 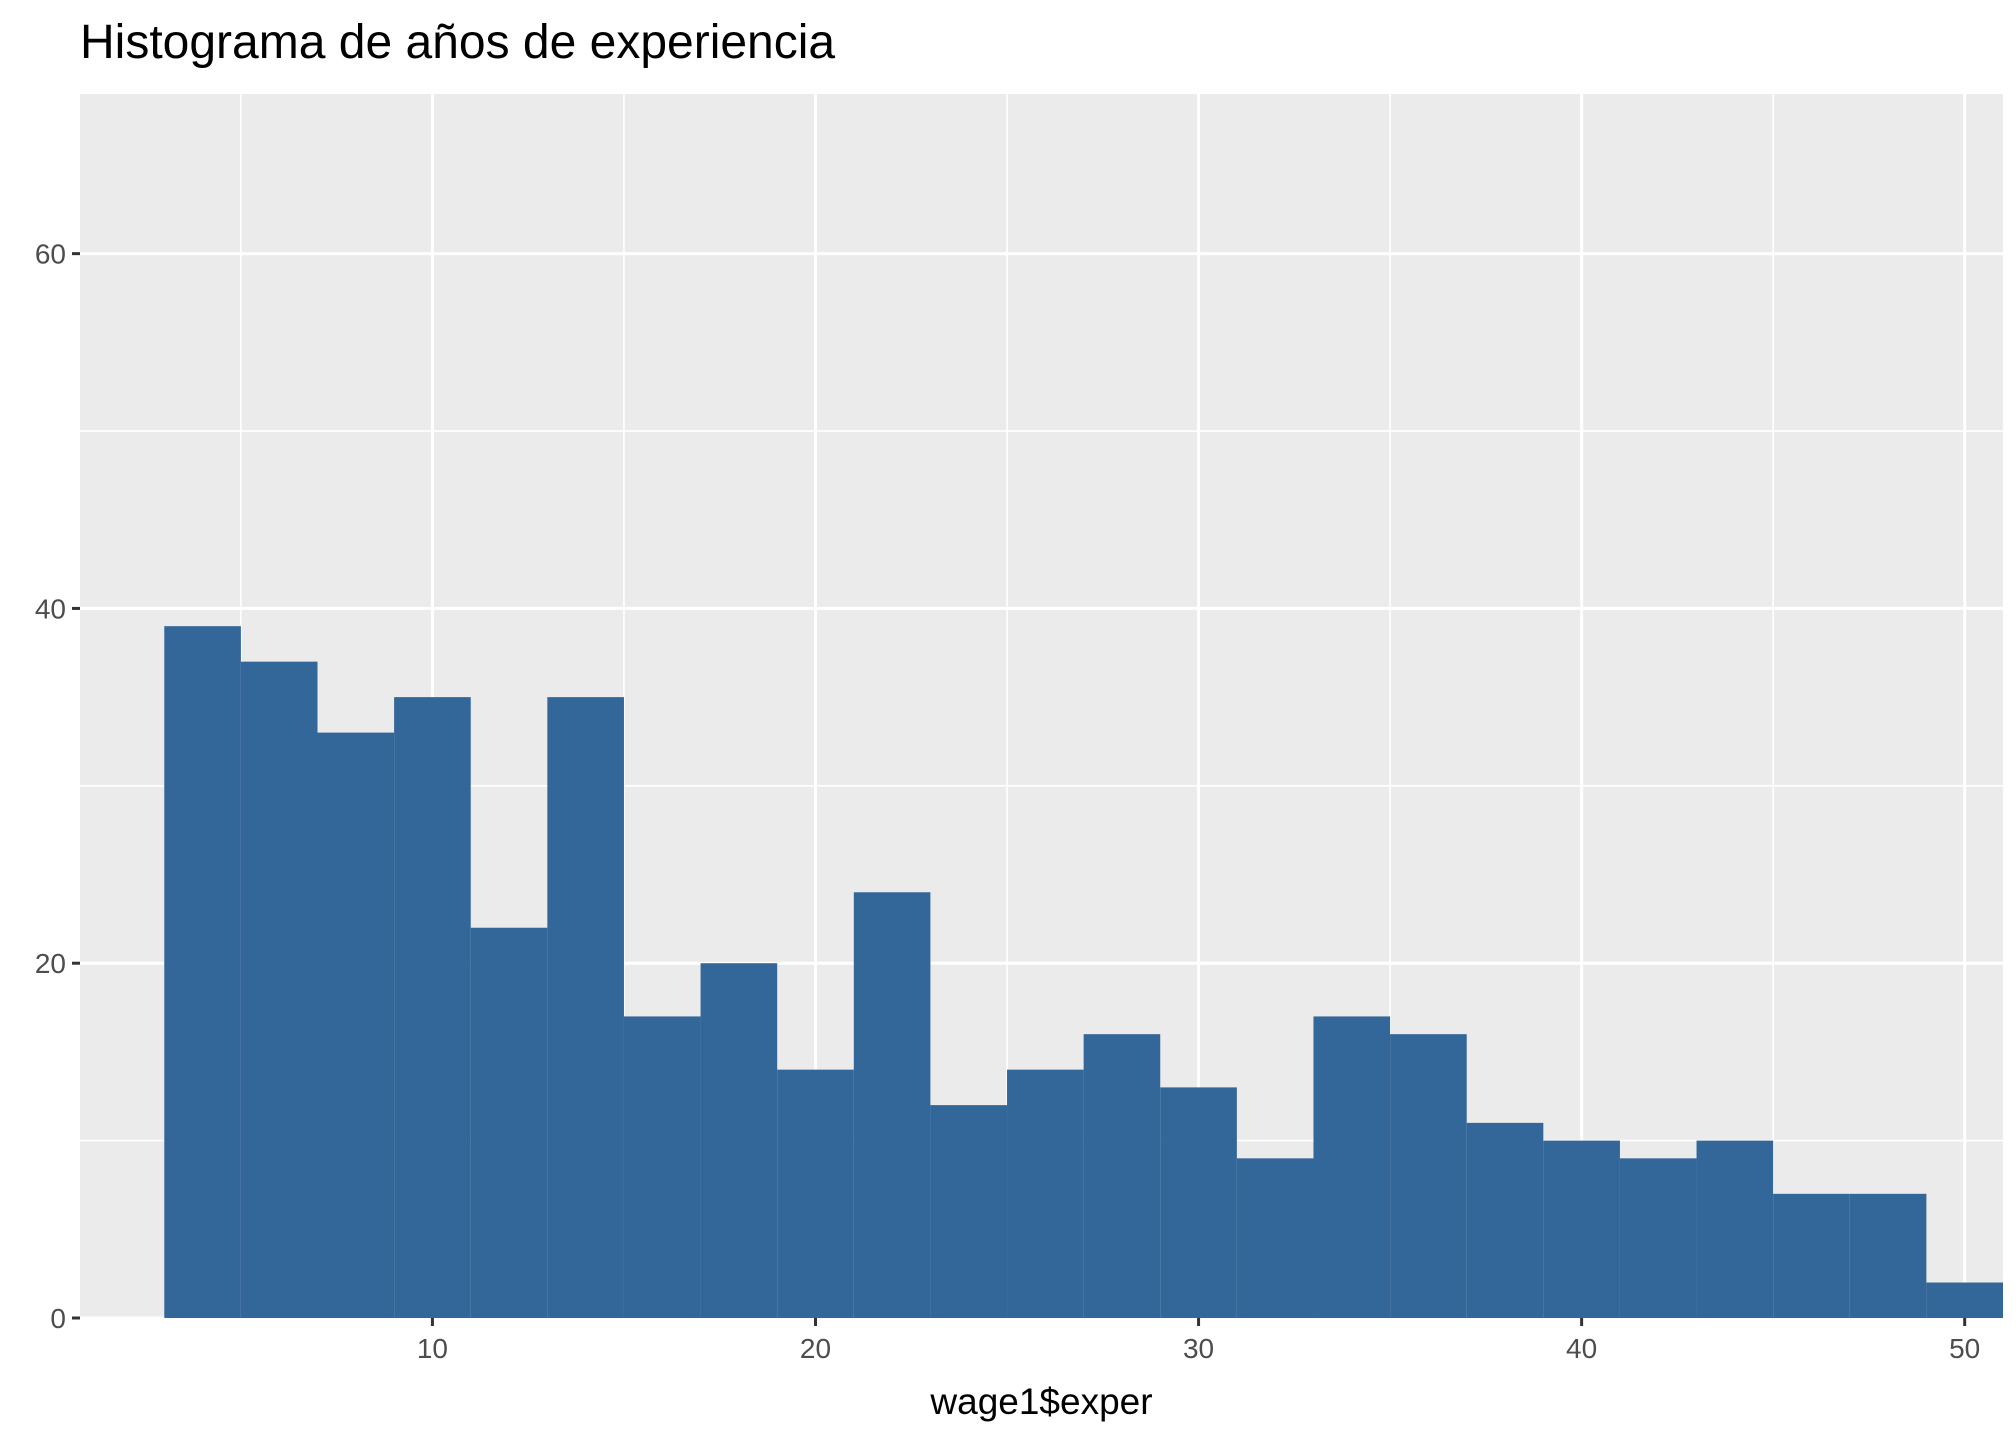 I want to click on y-tick-label: 0, so click(x=58, y=1318).